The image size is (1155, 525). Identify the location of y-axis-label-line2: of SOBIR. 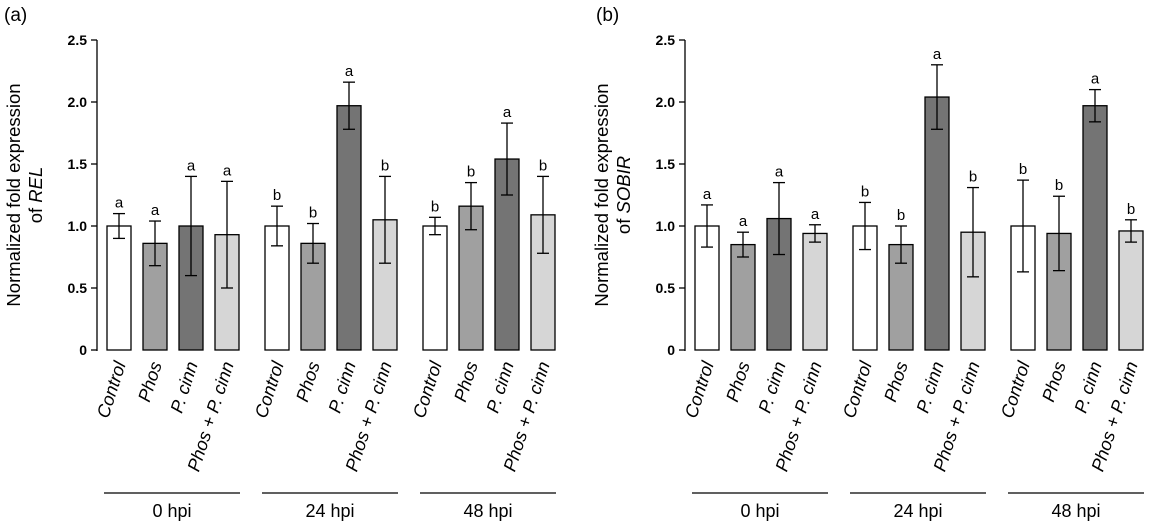
(623, 195).